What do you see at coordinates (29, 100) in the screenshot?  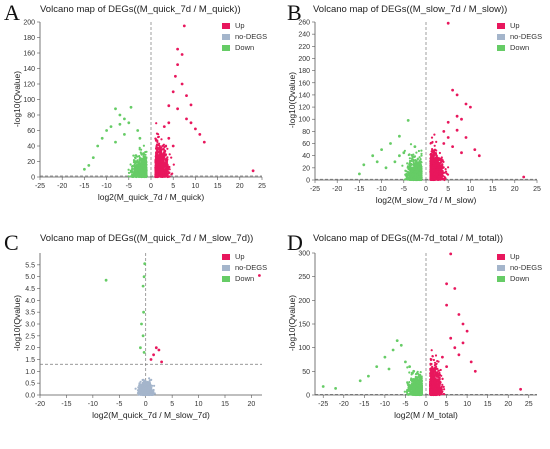 I see `y-tick-label: 100` at bounding box center [29, 100].